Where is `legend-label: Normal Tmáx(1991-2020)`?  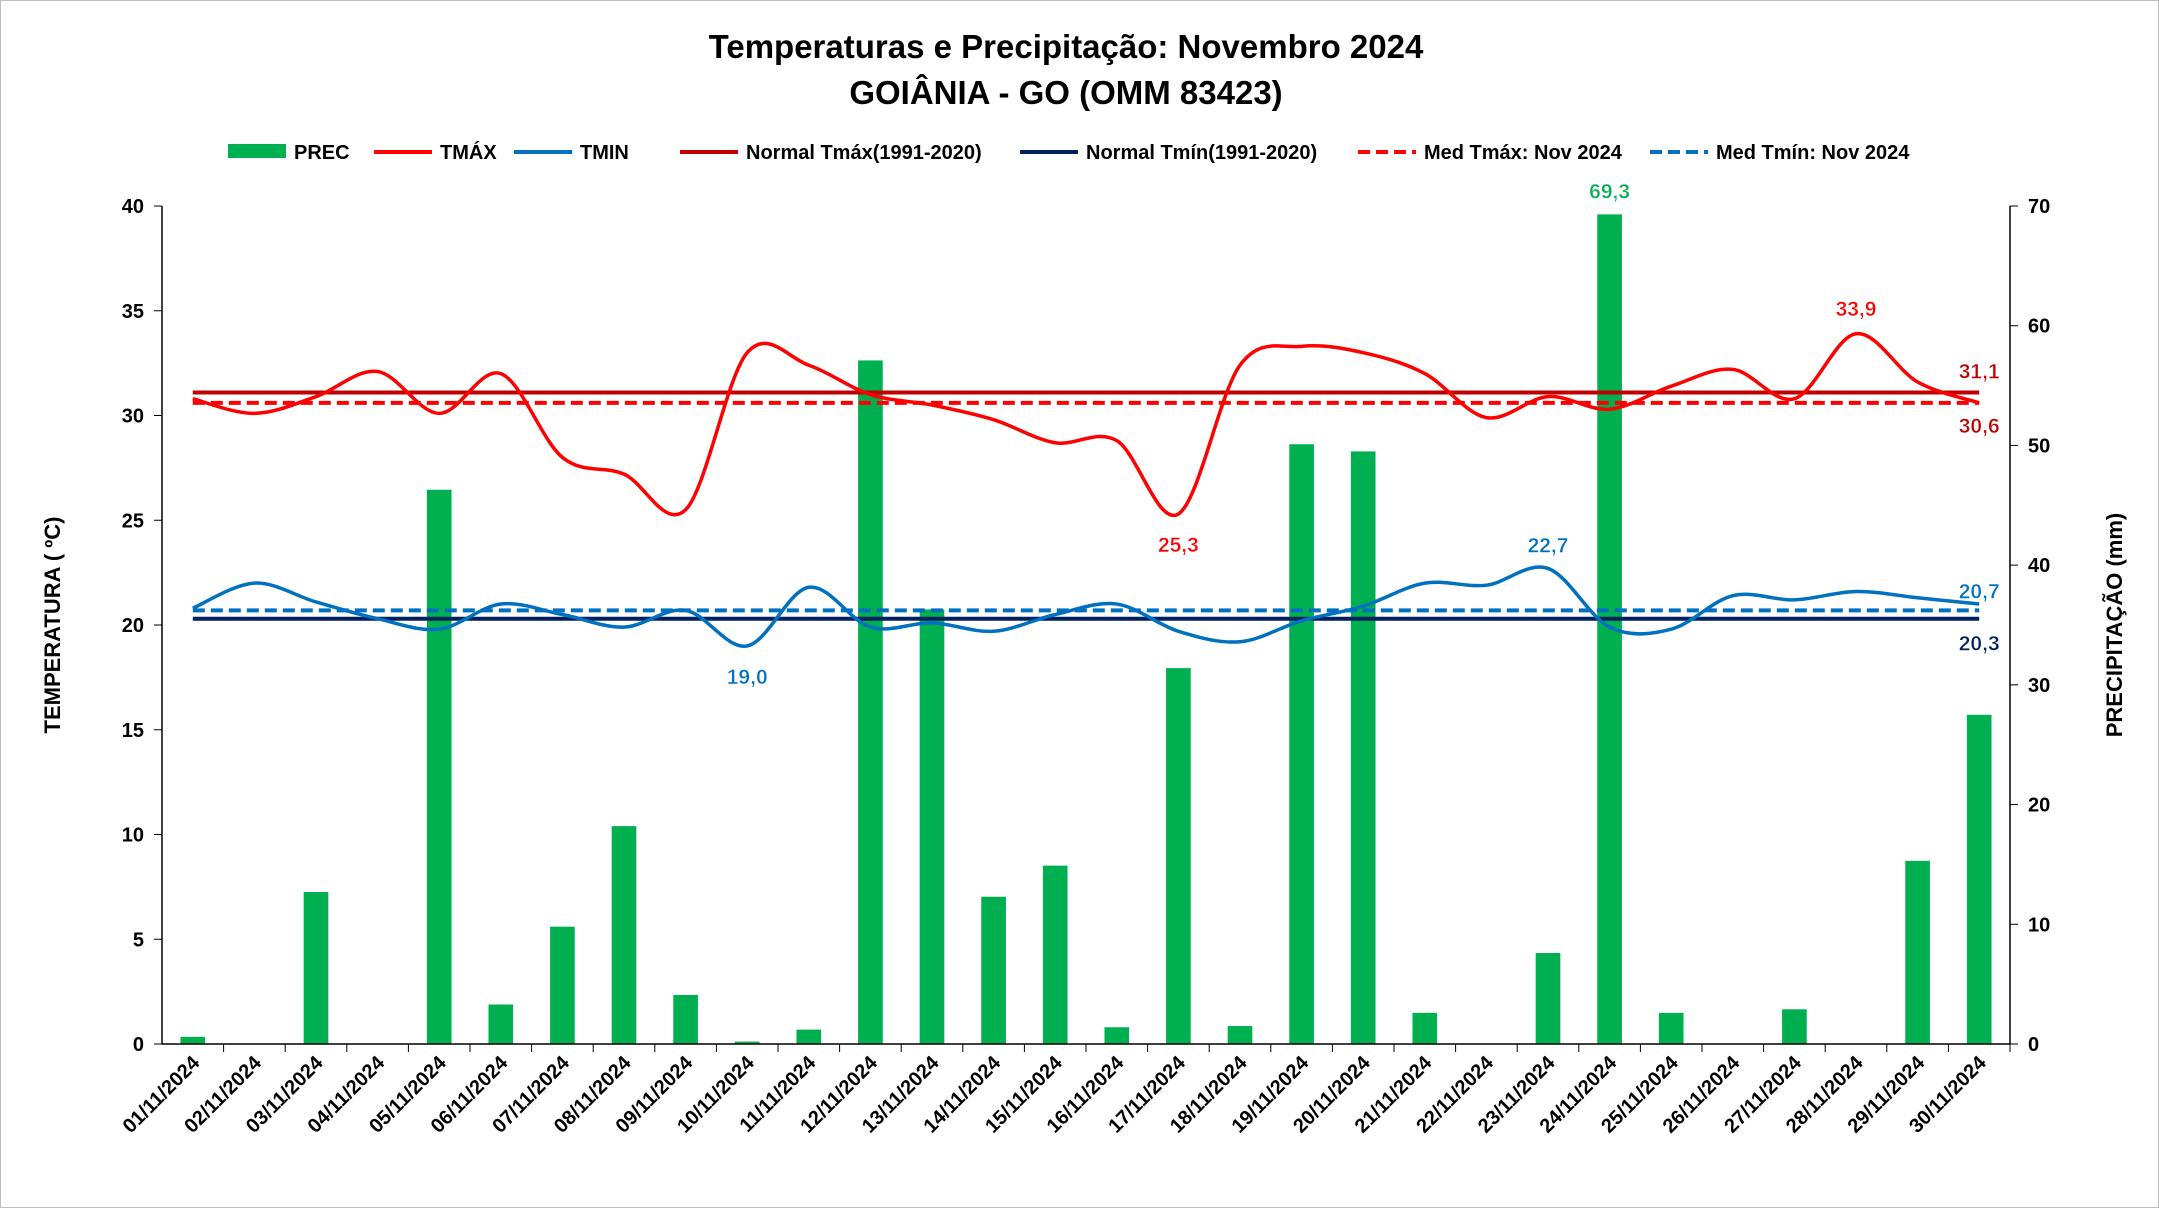 legend-label: Normal Tmáx(1991-2020) is located at coordinates (864, 153).